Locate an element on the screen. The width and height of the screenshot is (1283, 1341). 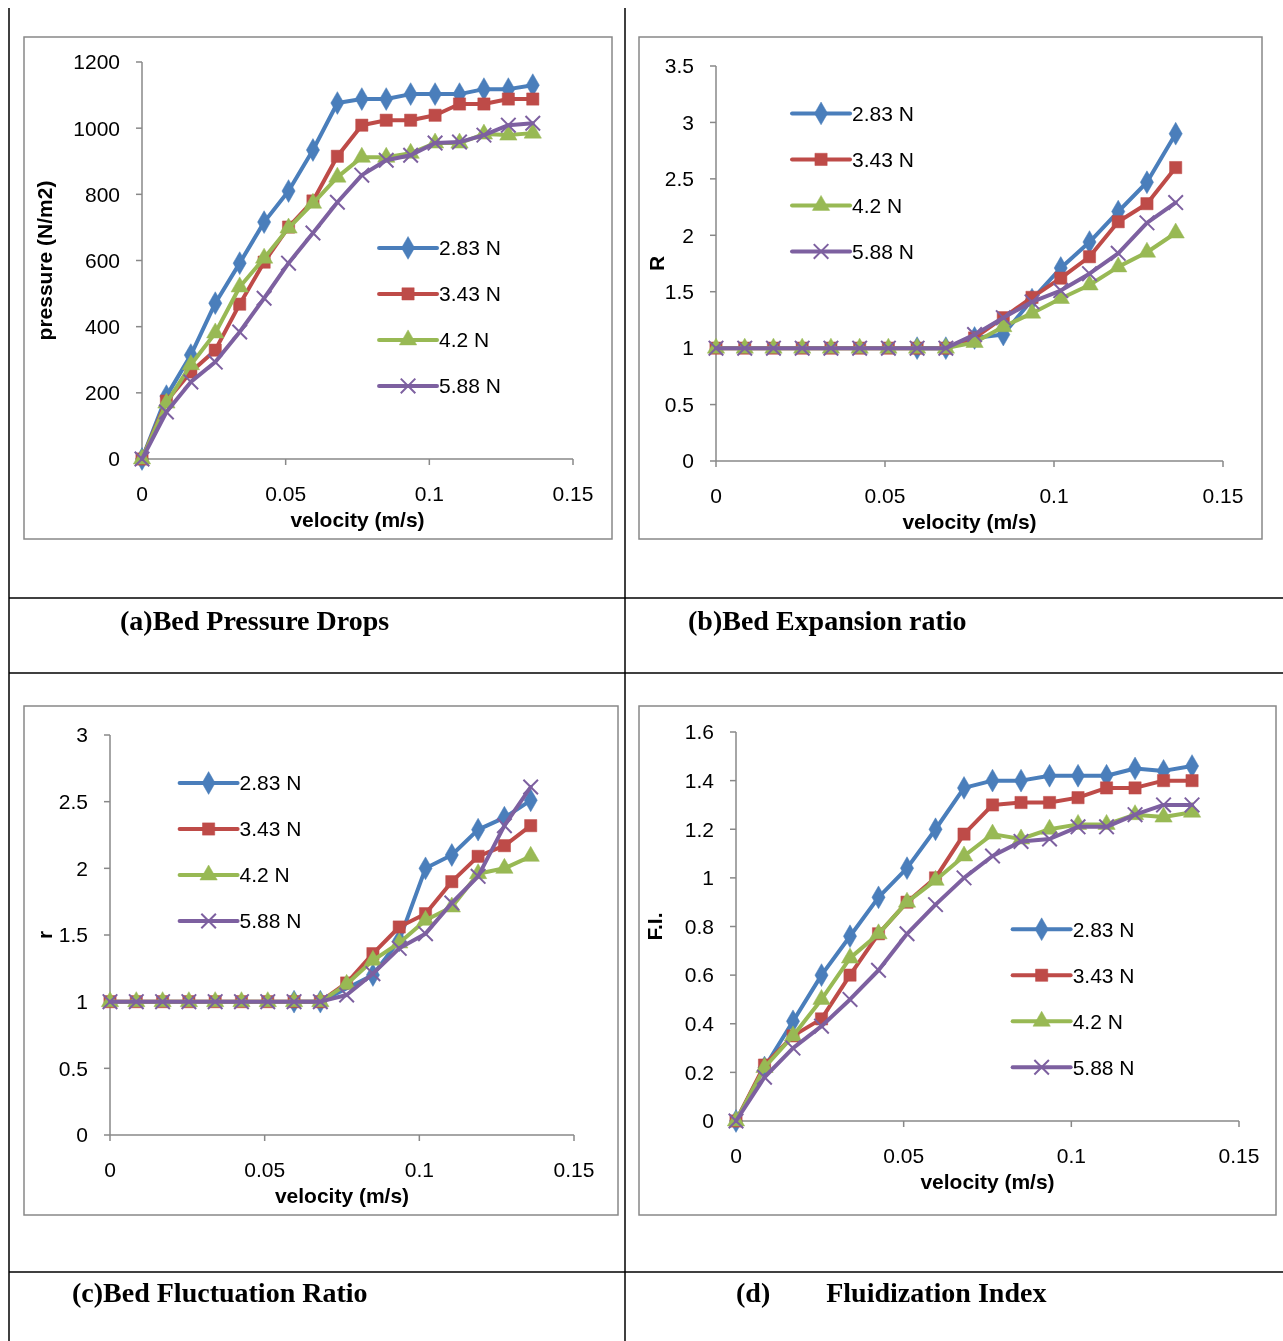
y-tick-label: 600 is located at coordinates (102, 260).